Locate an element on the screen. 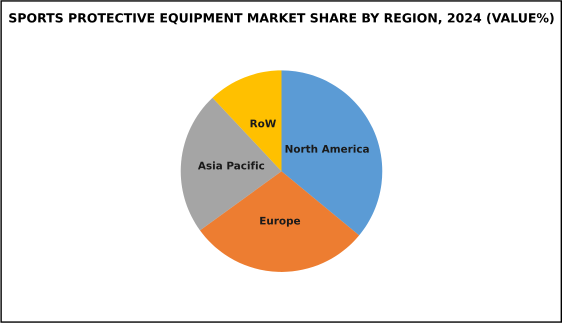 This screenshot has width=563, height=323. slice-label: RoW is located at coordinates (263, 124).